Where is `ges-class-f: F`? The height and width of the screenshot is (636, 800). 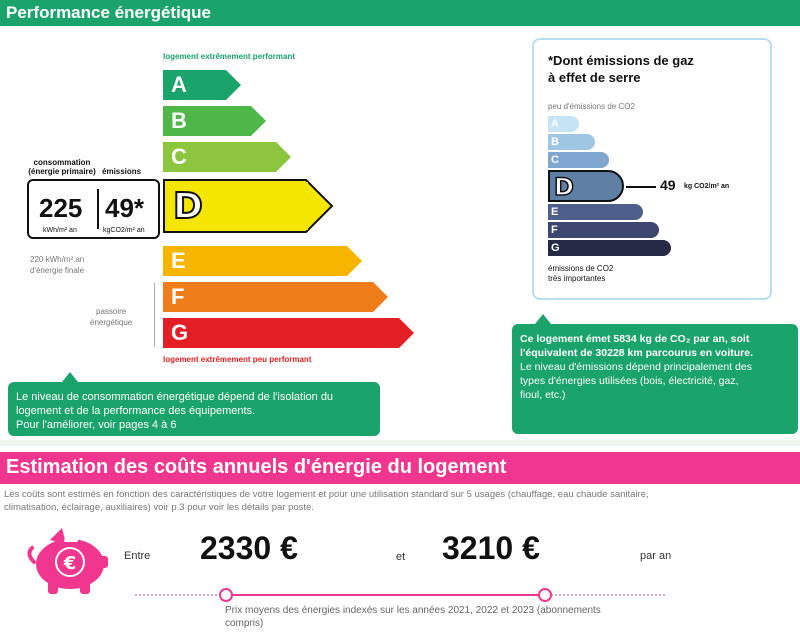 ges-class-f: F is located at coordinates (603, 230).